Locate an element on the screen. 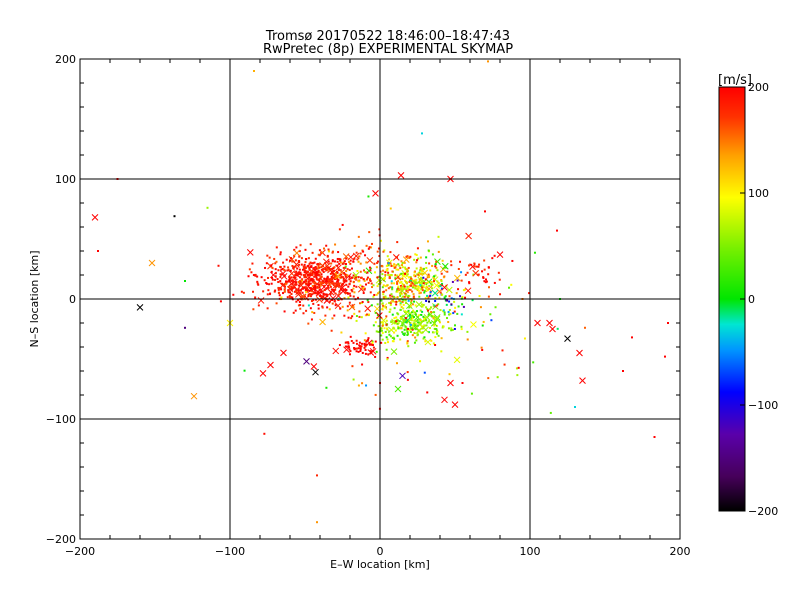  colorbar-tick-label: −100 is located at coordinates (763, 405).